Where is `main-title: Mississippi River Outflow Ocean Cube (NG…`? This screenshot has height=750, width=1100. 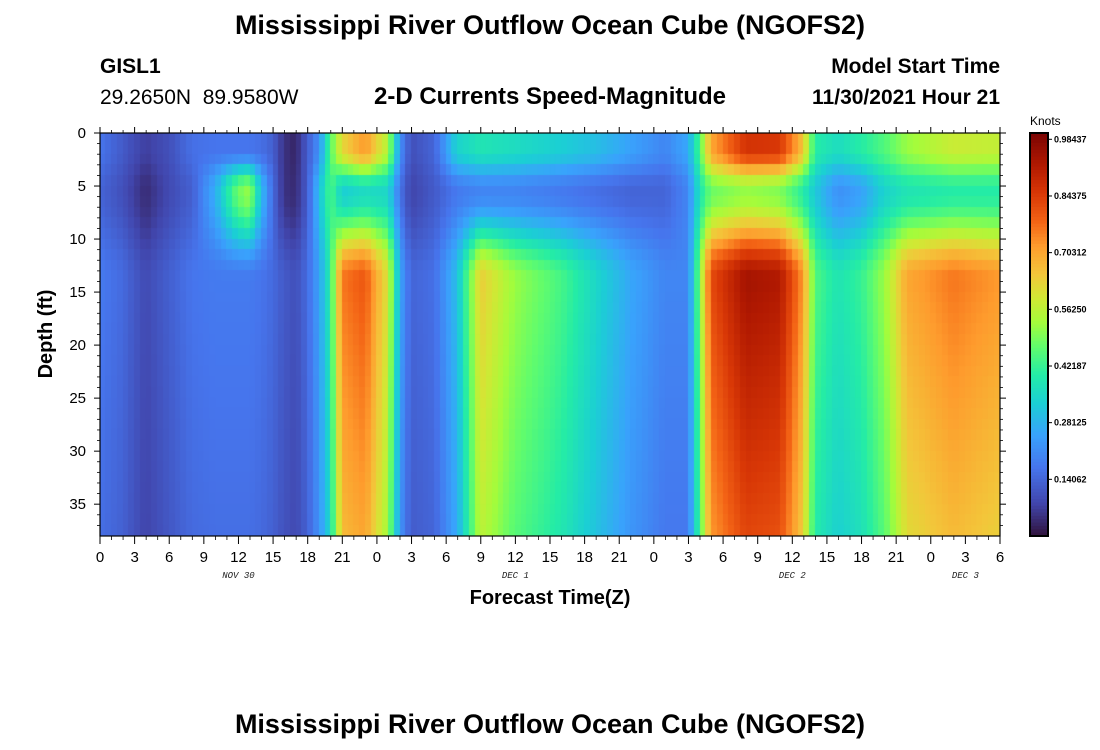
main-title: Mississippi River Outflow Ocean Cube (NG… is located at coordinates (550, 25).